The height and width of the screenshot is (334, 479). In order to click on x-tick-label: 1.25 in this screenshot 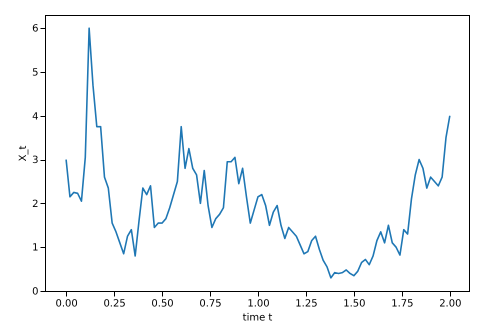, I will do `click(306, 304)`.